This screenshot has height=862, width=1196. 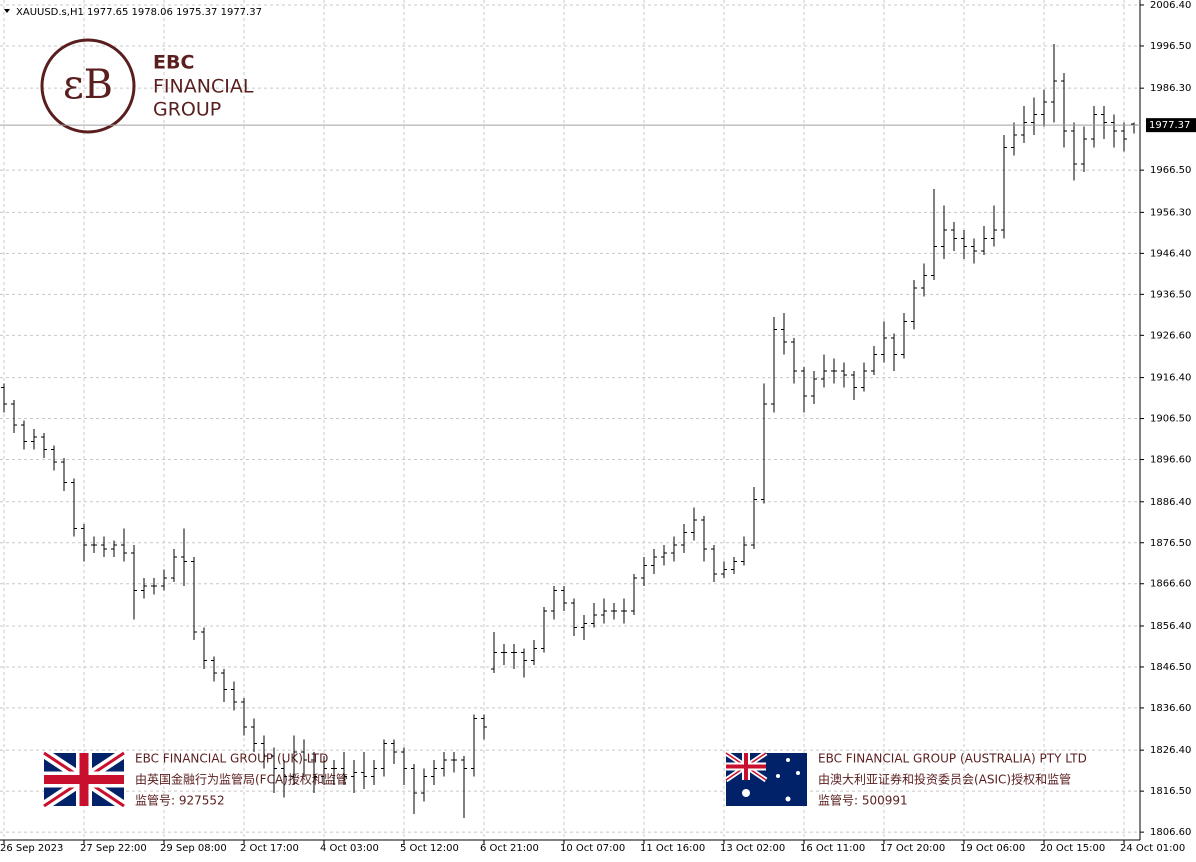 I want to click on y-tick-label: 1896.60, so click(x=1170, y=460).